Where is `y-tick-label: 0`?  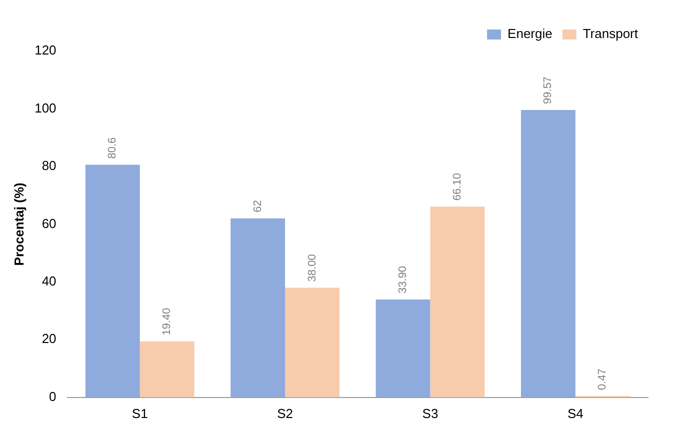 y-tick-label: 0 is located at coordinates (52, 396).